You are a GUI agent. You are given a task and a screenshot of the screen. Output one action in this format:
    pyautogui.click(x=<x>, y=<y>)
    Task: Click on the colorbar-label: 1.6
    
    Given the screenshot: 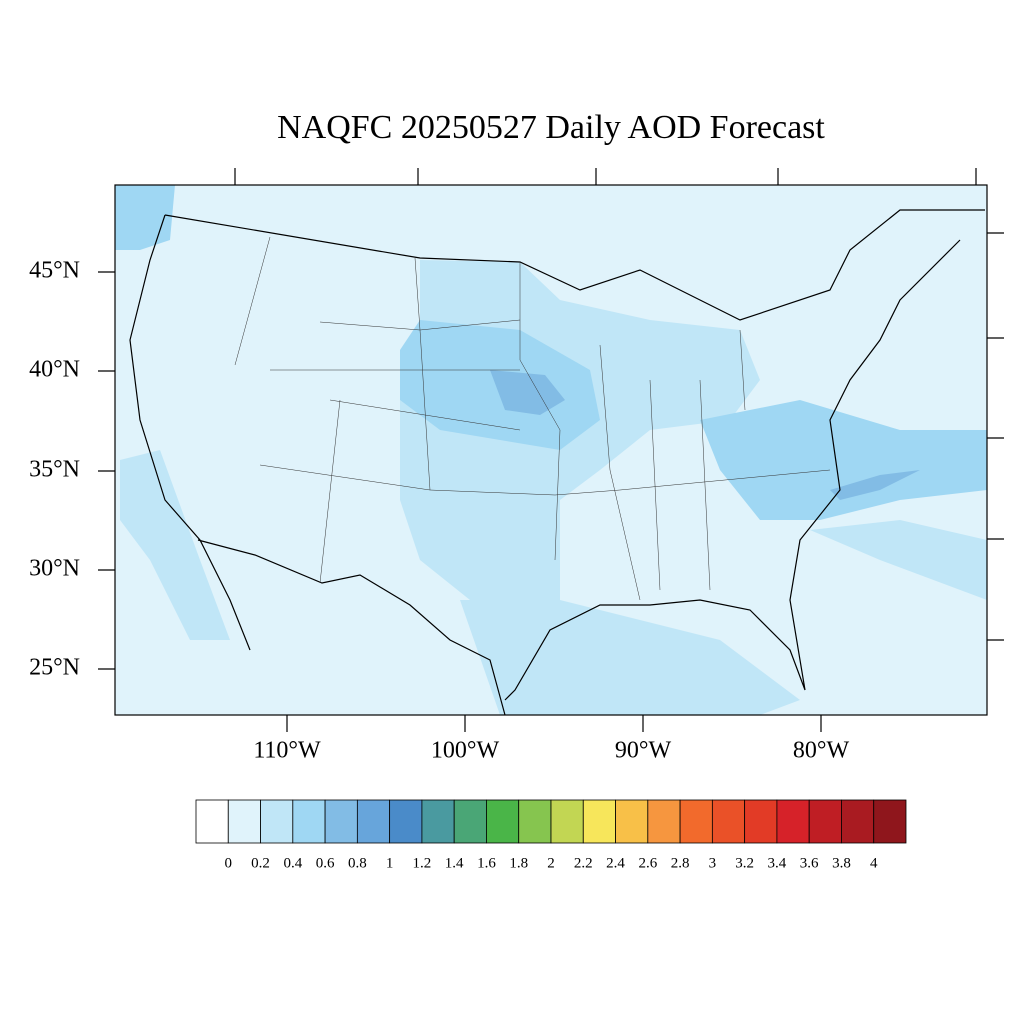 What is the action you would take?
    pyautogui.click(x=486, y=863)
    